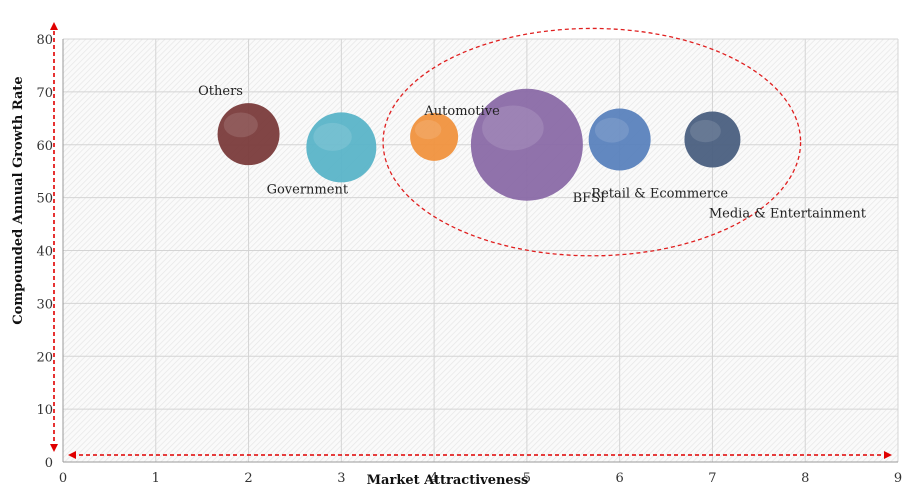  What do you see at coordinates (44, 146) in the screenshot?
I see `y-tick-label: 60` at bounding box center [44, 146].